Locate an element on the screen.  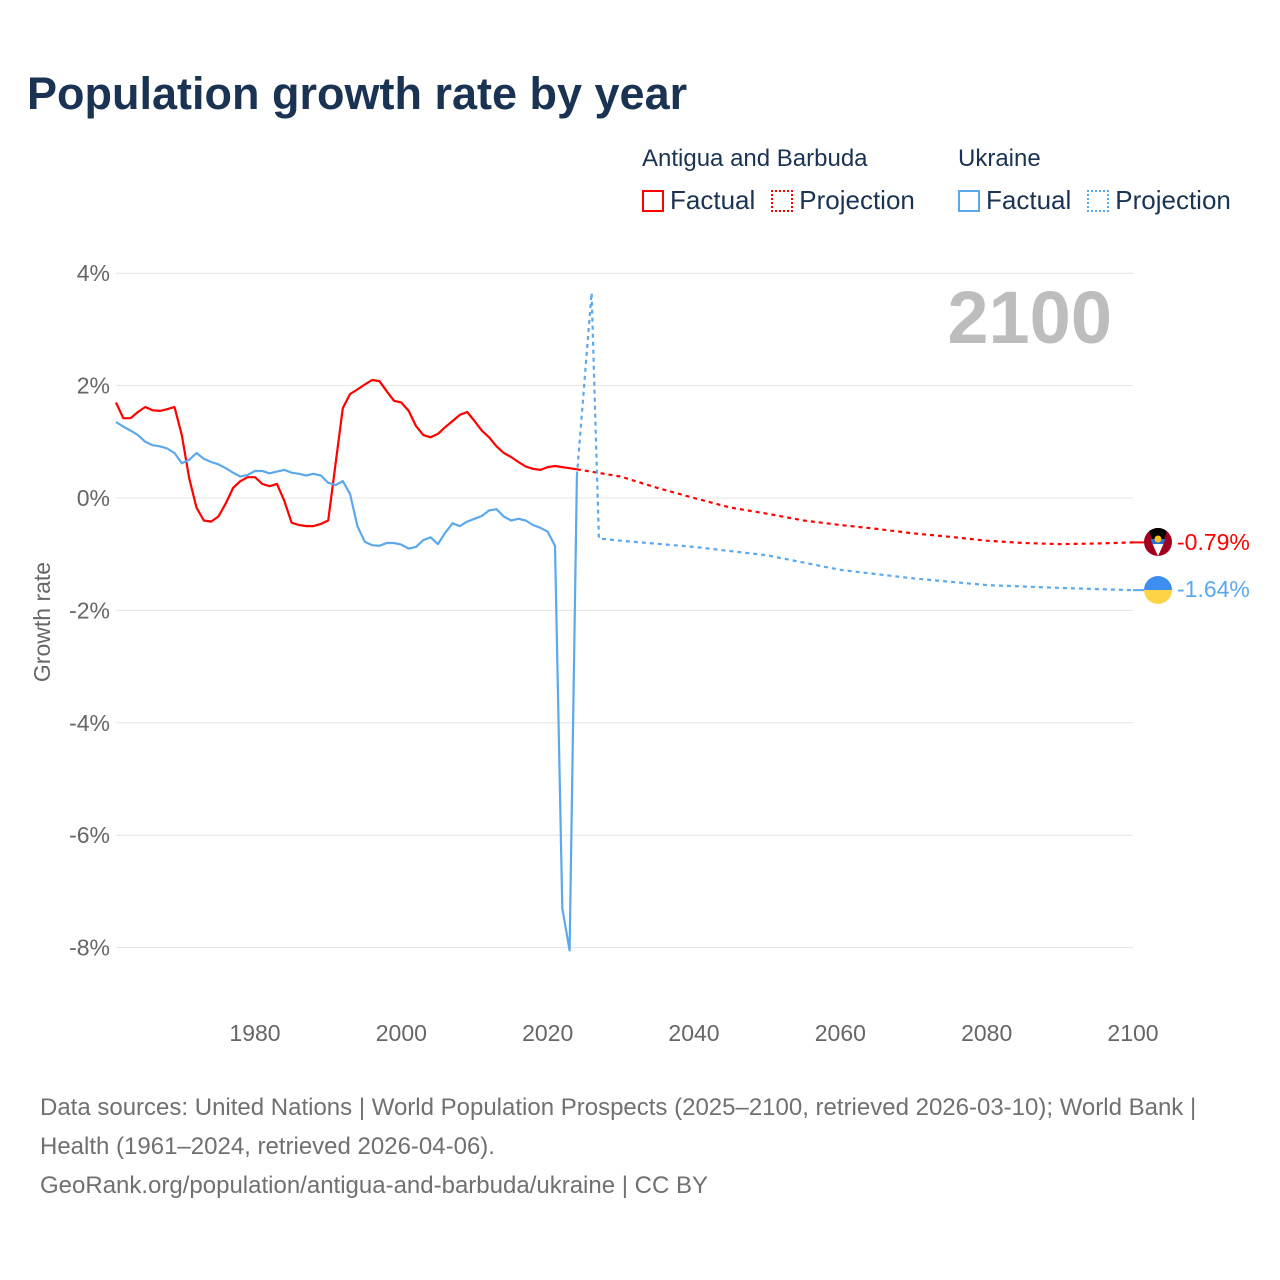
legend-ukraine-projection: Projection is located at coordinates (1159, 200).